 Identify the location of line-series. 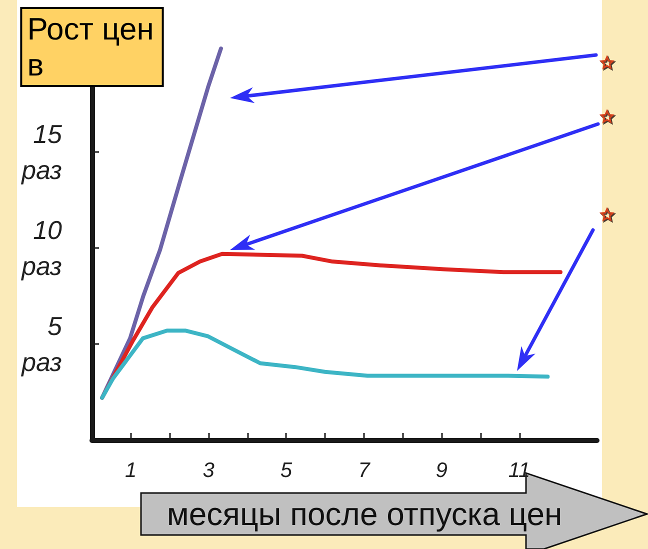
(325, 364).